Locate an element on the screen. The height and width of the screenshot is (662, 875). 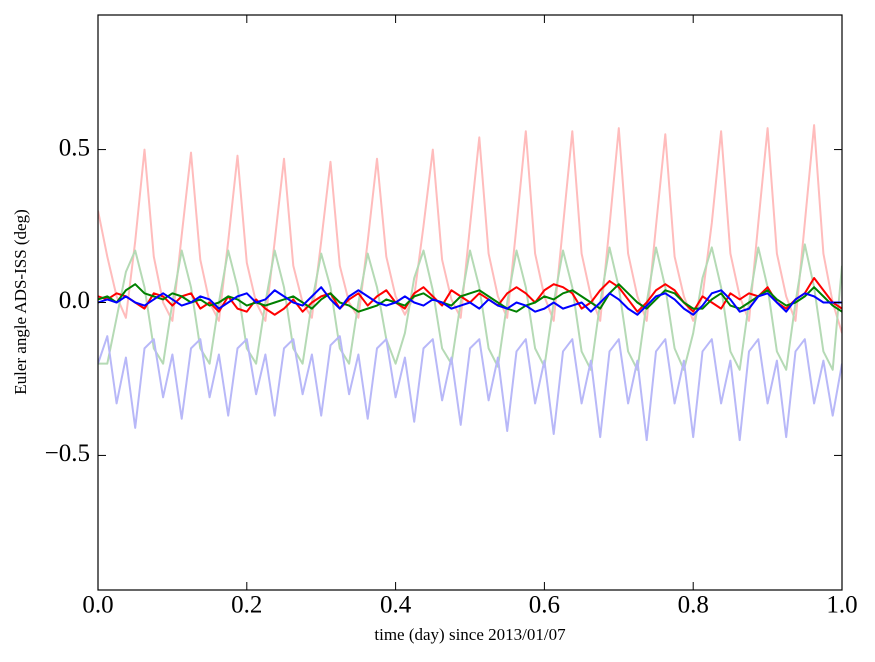
y-tick-label: −0.5 is located at coordinates (67, 453).